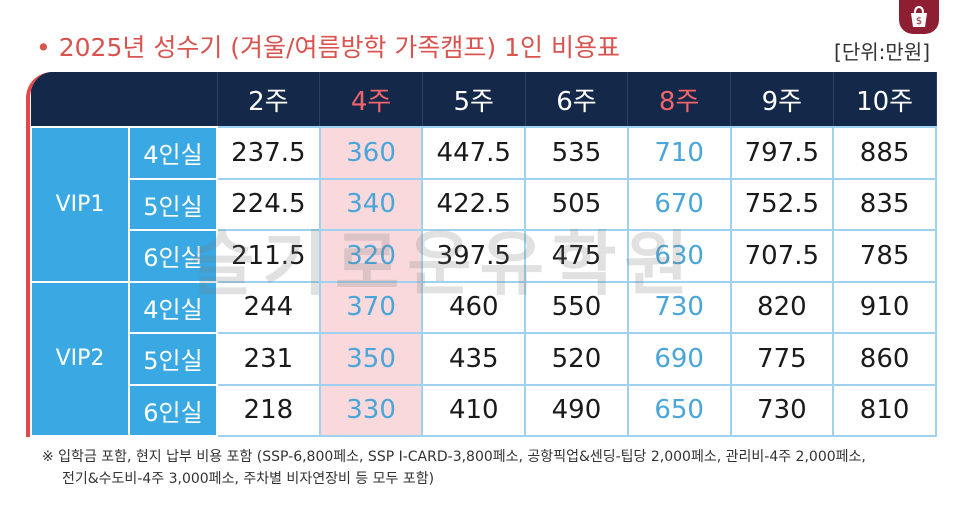 The width and height of the screenshot is (966, 507). I want to click on table-row: 5인실 231 350 435 520 690 775 860, so click(484, 359).